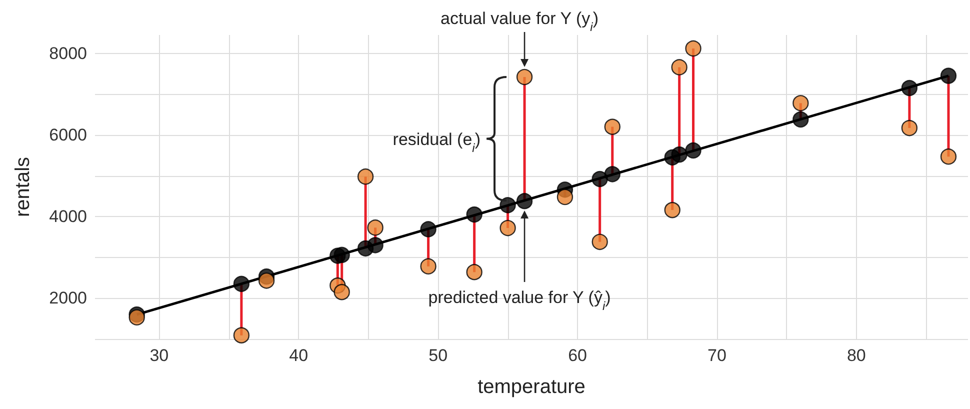 The height and width of the screenshot is (409, 970). What do you see at coordinates (519, 21) in the screenshot?
I see `annotation: actual value for Y (y$_{i}$)` at bounding box center [519, 21].